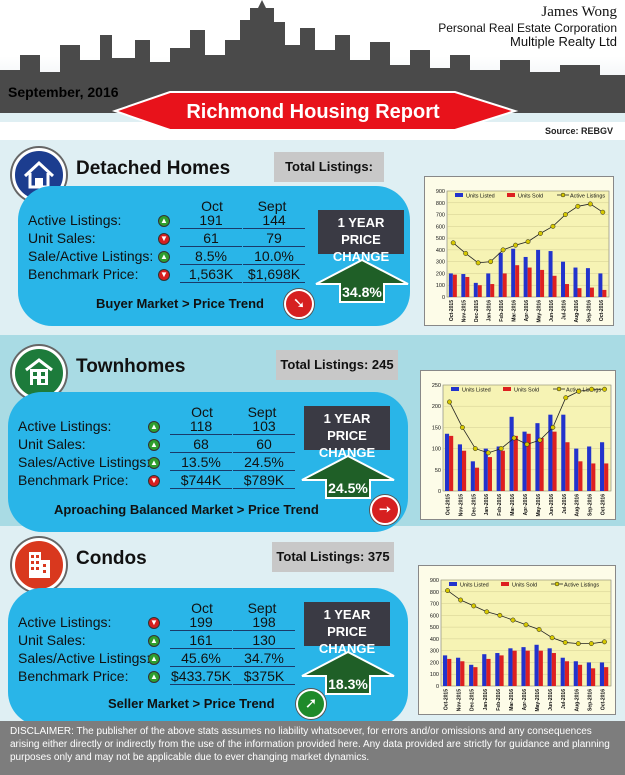 This screenshot has height=775, width=625. What do you see at coordinates (39, 565) in the screenshot?
I see `condo-building-icon` at bounding box center [39, 565].